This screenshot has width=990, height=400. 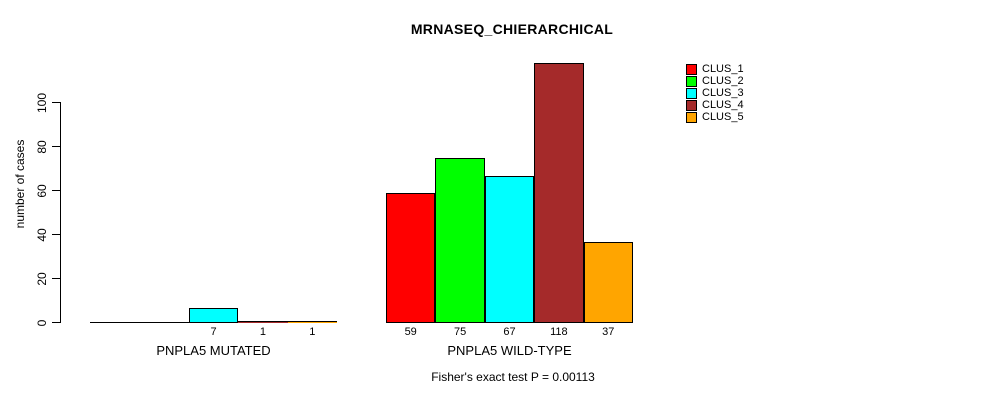 I want to click on legend-label: CLUS_3, so click(x=723, y=93).